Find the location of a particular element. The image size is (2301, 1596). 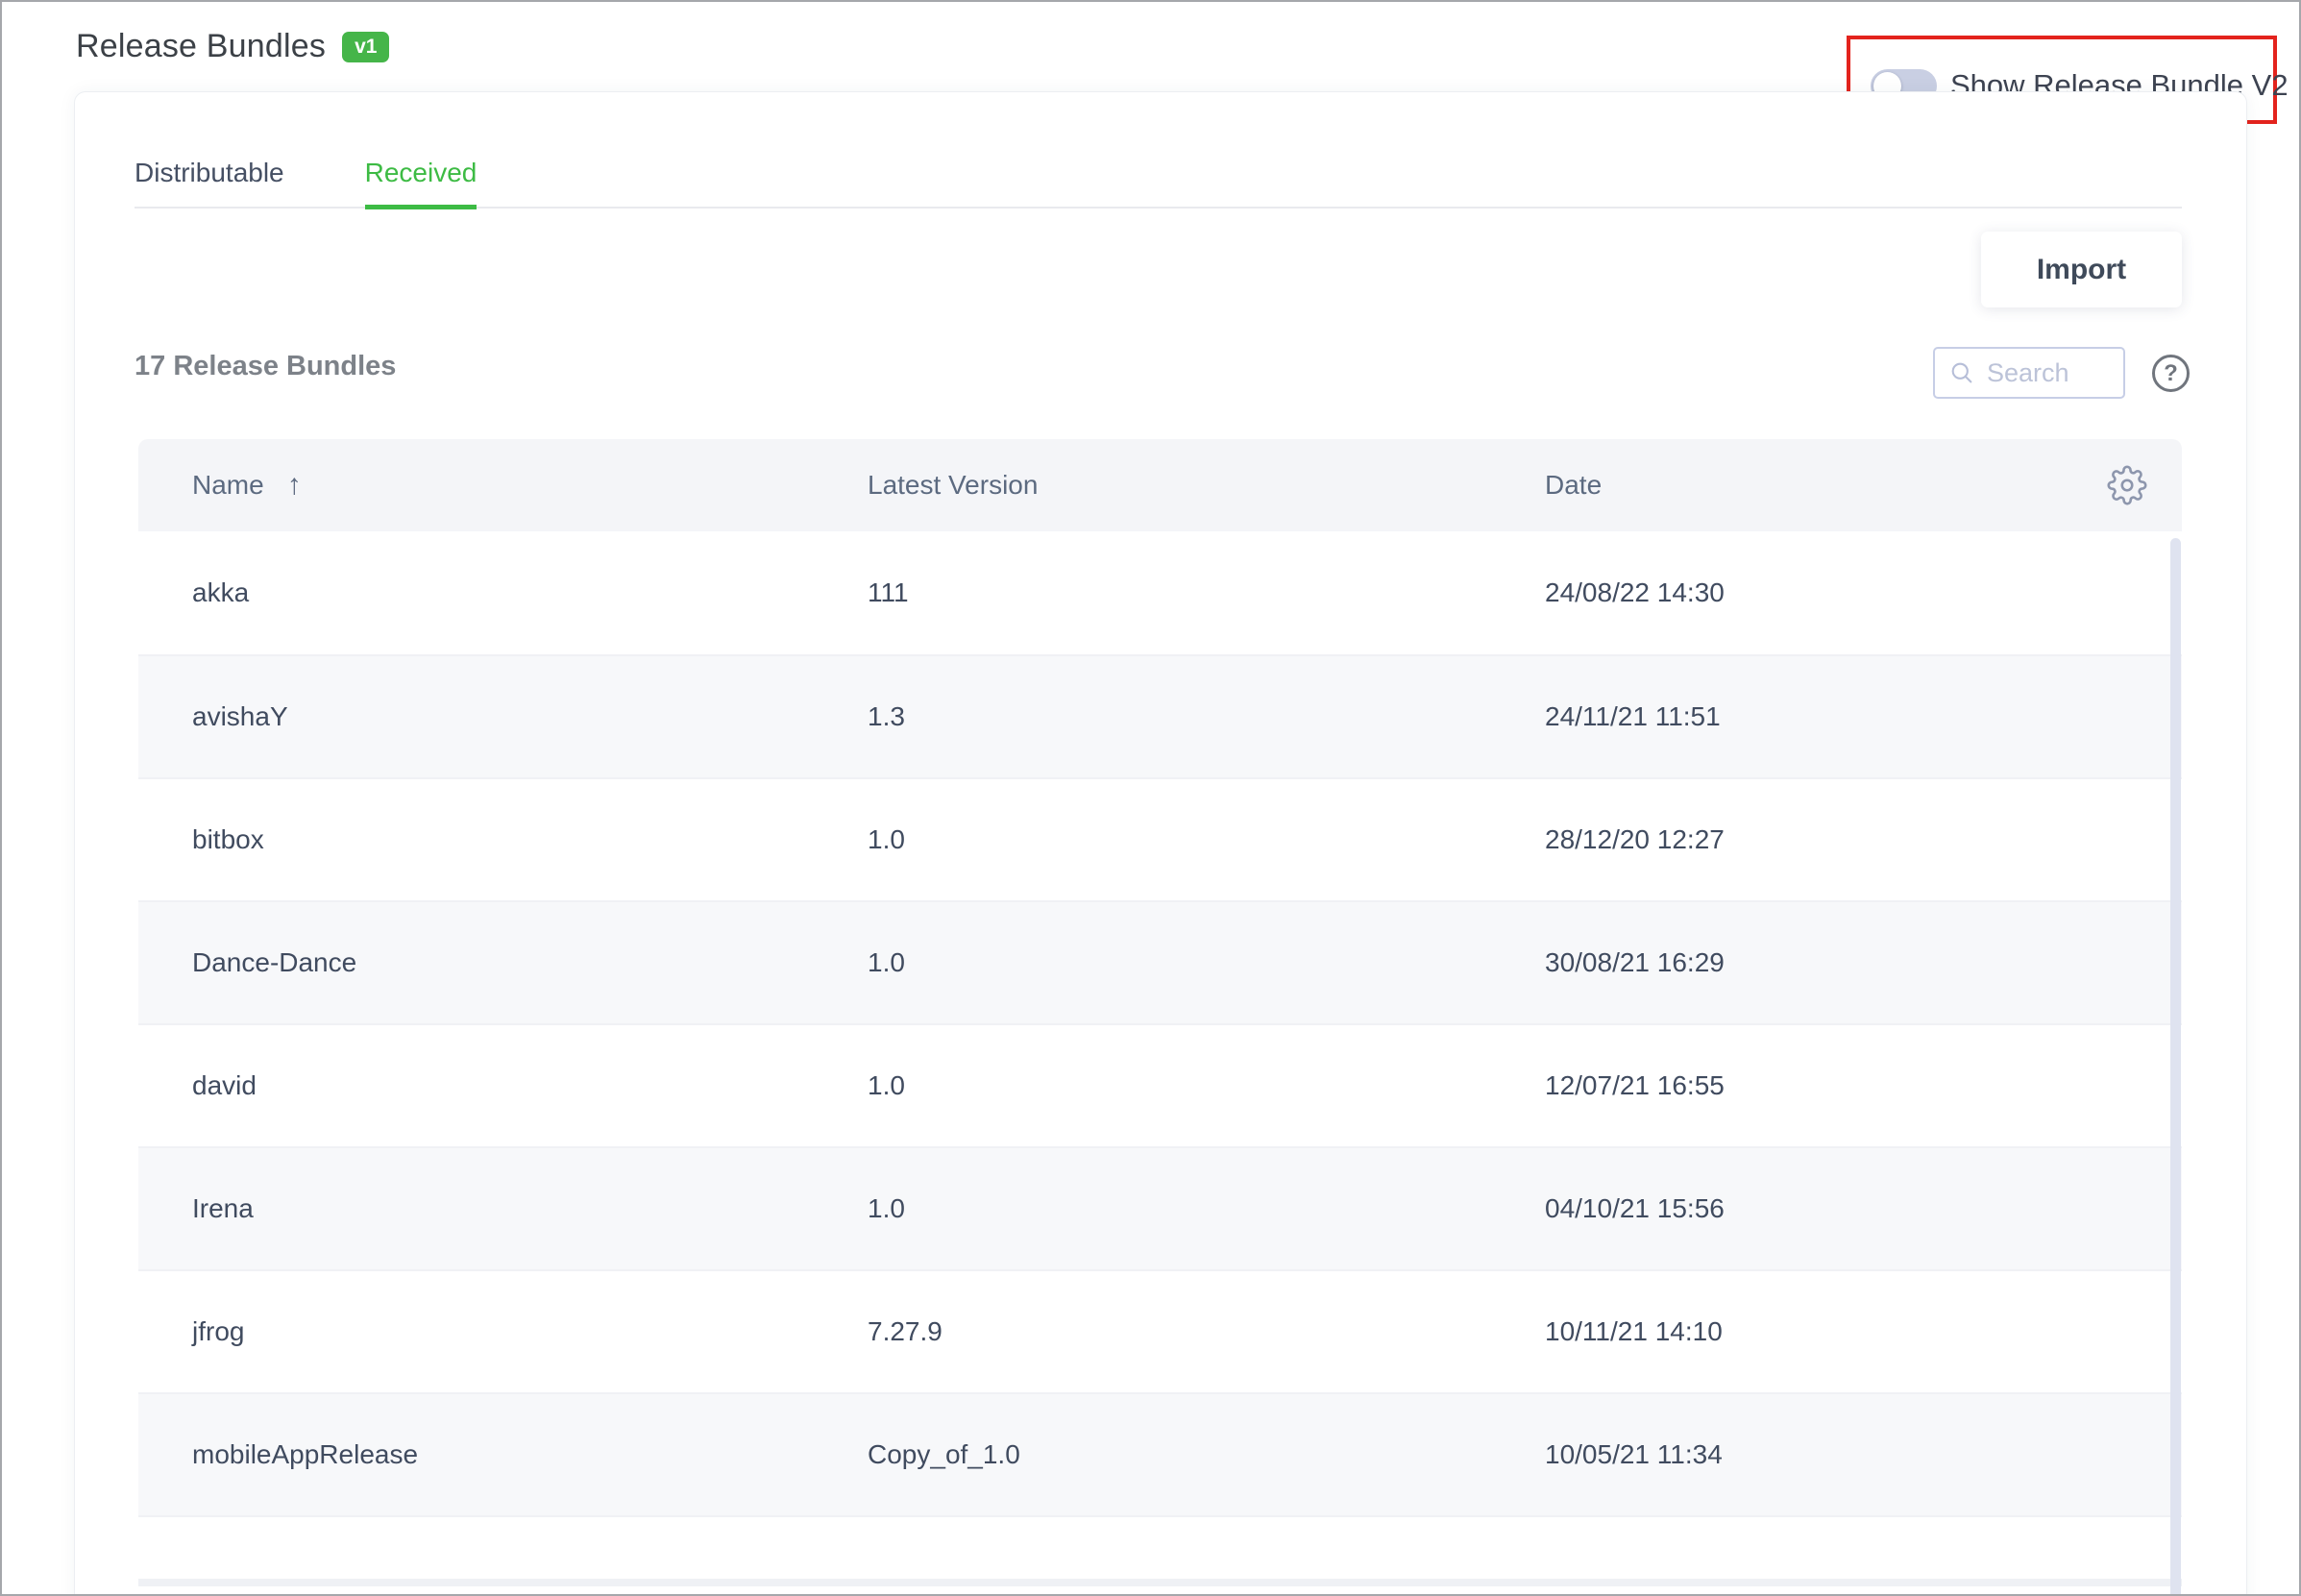

table-header: Name ↑ Latest Version Date is located at coordinates (1160, 485).